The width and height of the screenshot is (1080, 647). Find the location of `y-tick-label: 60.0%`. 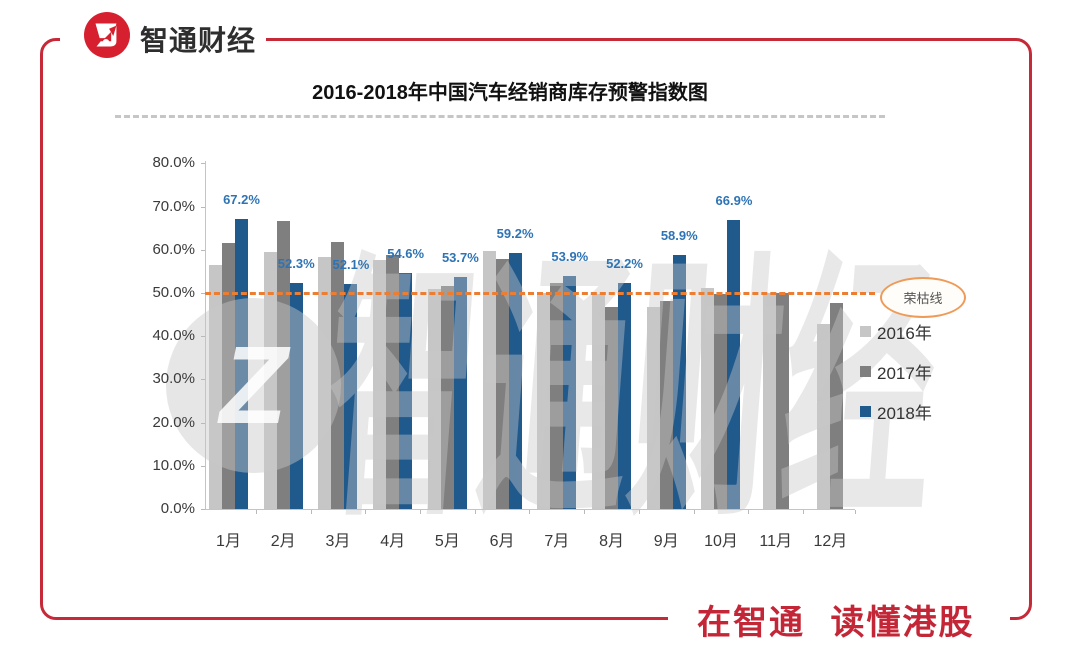

y-tick-label: 60.0% is located at coordinates (173, 249).